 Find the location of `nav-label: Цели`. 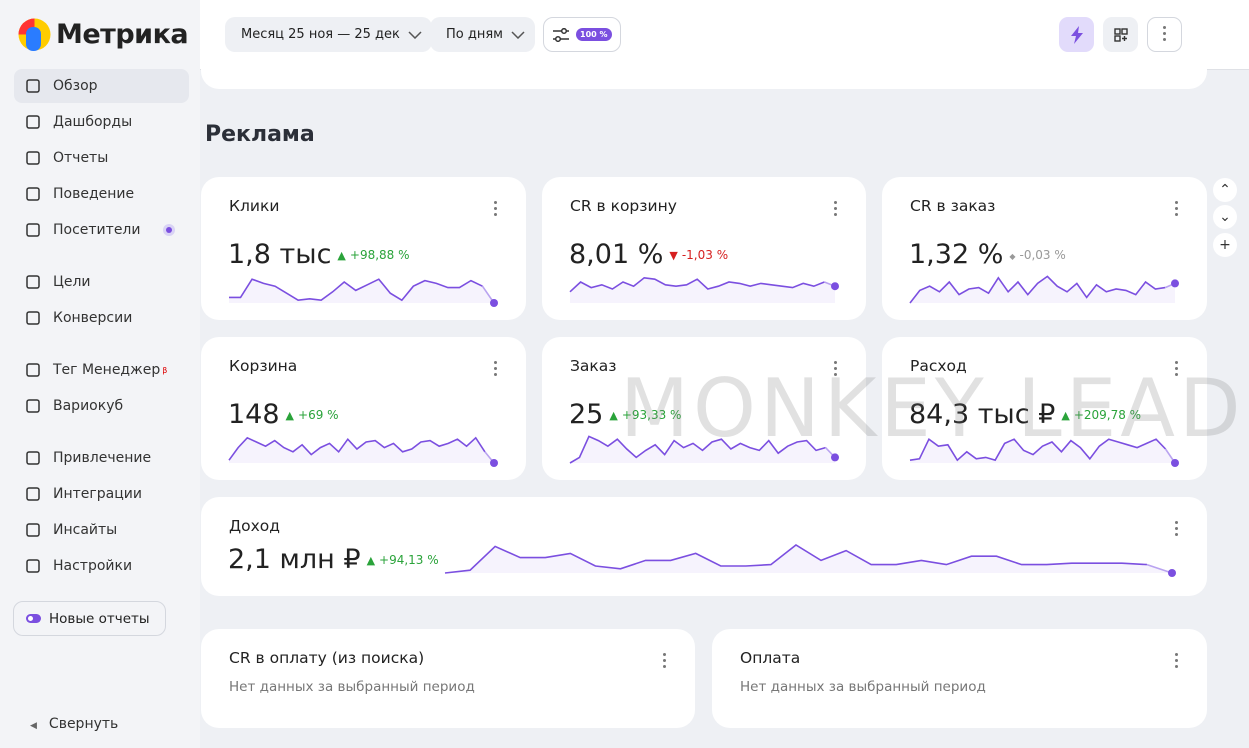

nav-label: Цели is located at coordinates (72, 282).